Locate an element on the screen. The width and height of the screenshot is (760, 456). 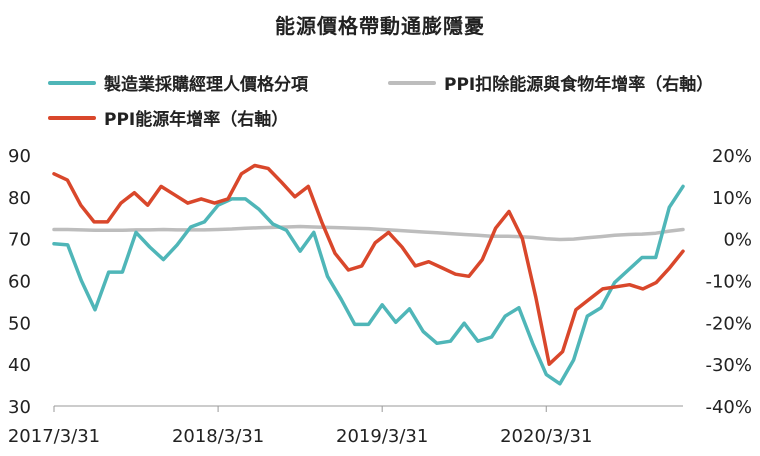
left-axis-tick-label: 80 is located at coordinates (19, 198).